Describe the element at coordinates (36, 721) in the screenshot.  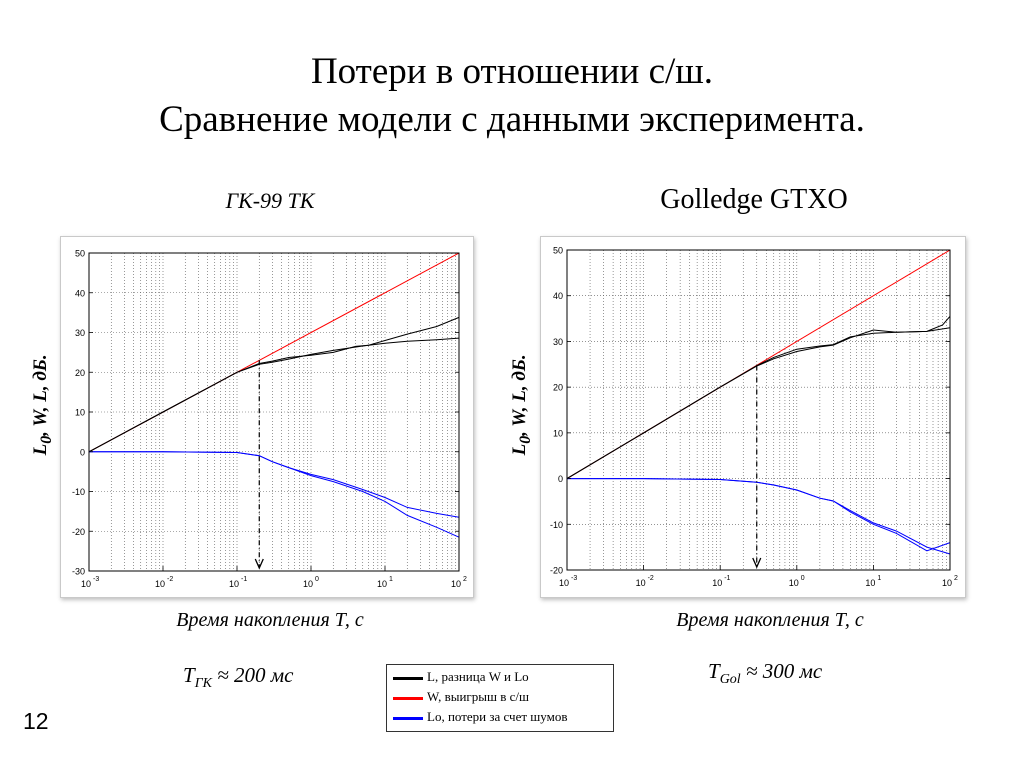
I see `page-number: 12` at that location.